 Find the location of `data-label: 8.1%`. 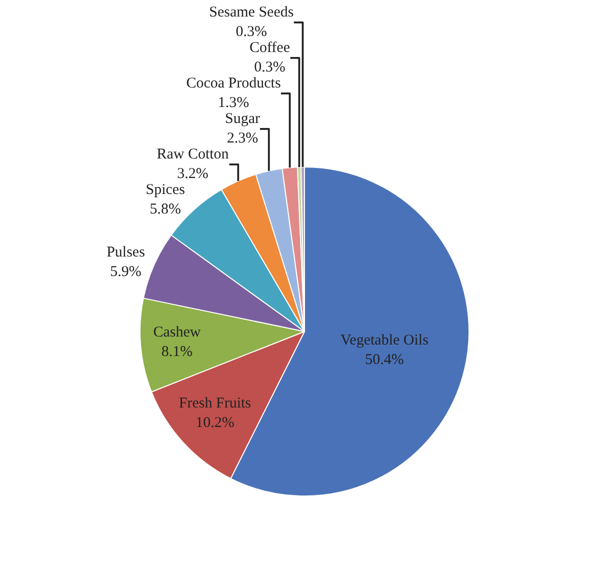

data-label: 8.1% is located at coordinates (177, 352).